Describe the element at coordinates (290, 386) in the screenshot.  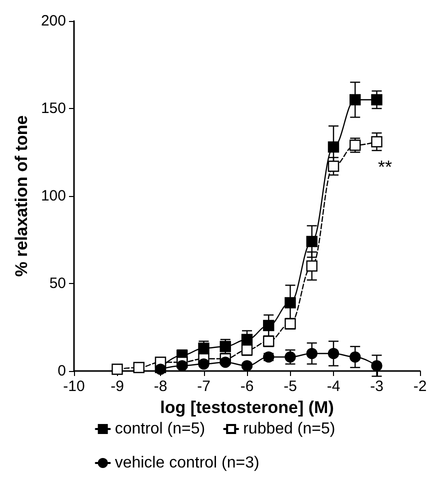
I see `x-tick-label: -5` at that location.